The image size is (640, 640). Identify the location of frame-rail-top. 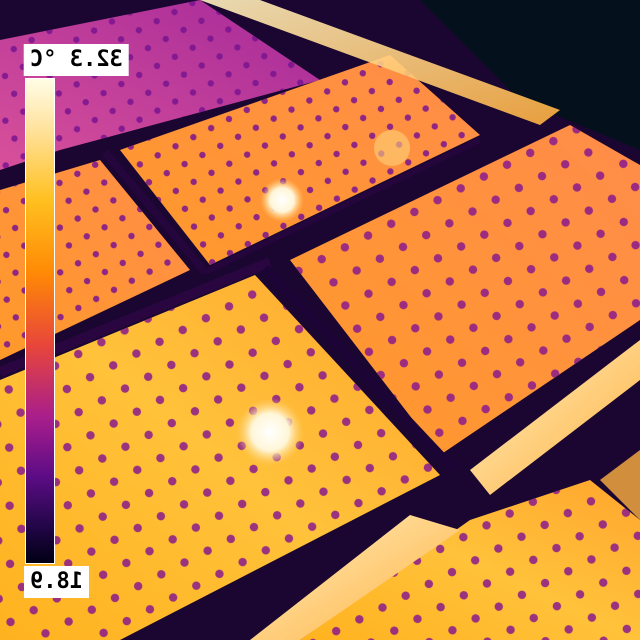
(380, 62).